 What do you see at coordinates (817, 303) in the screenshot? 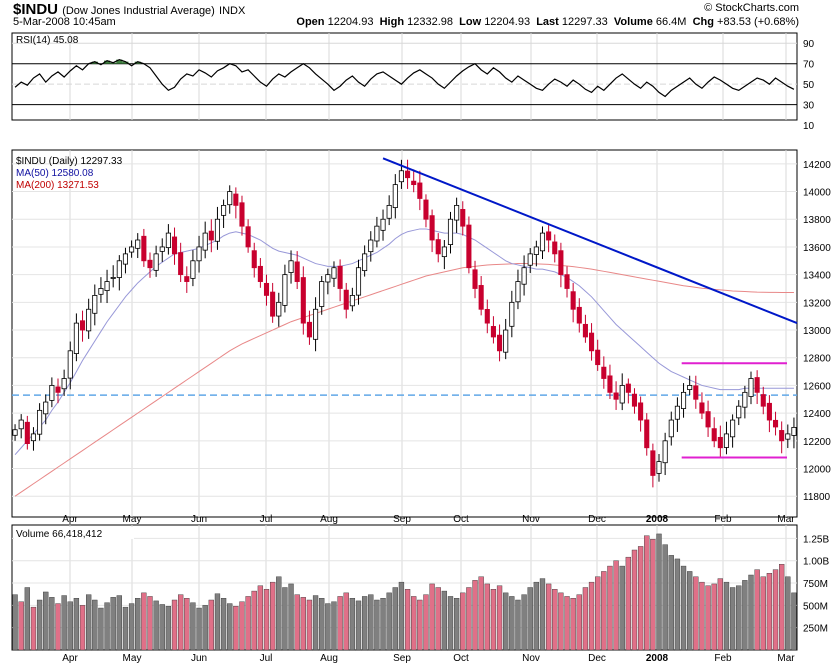
I see `price-tick-label: 13200` at bounding box center [817, 303].